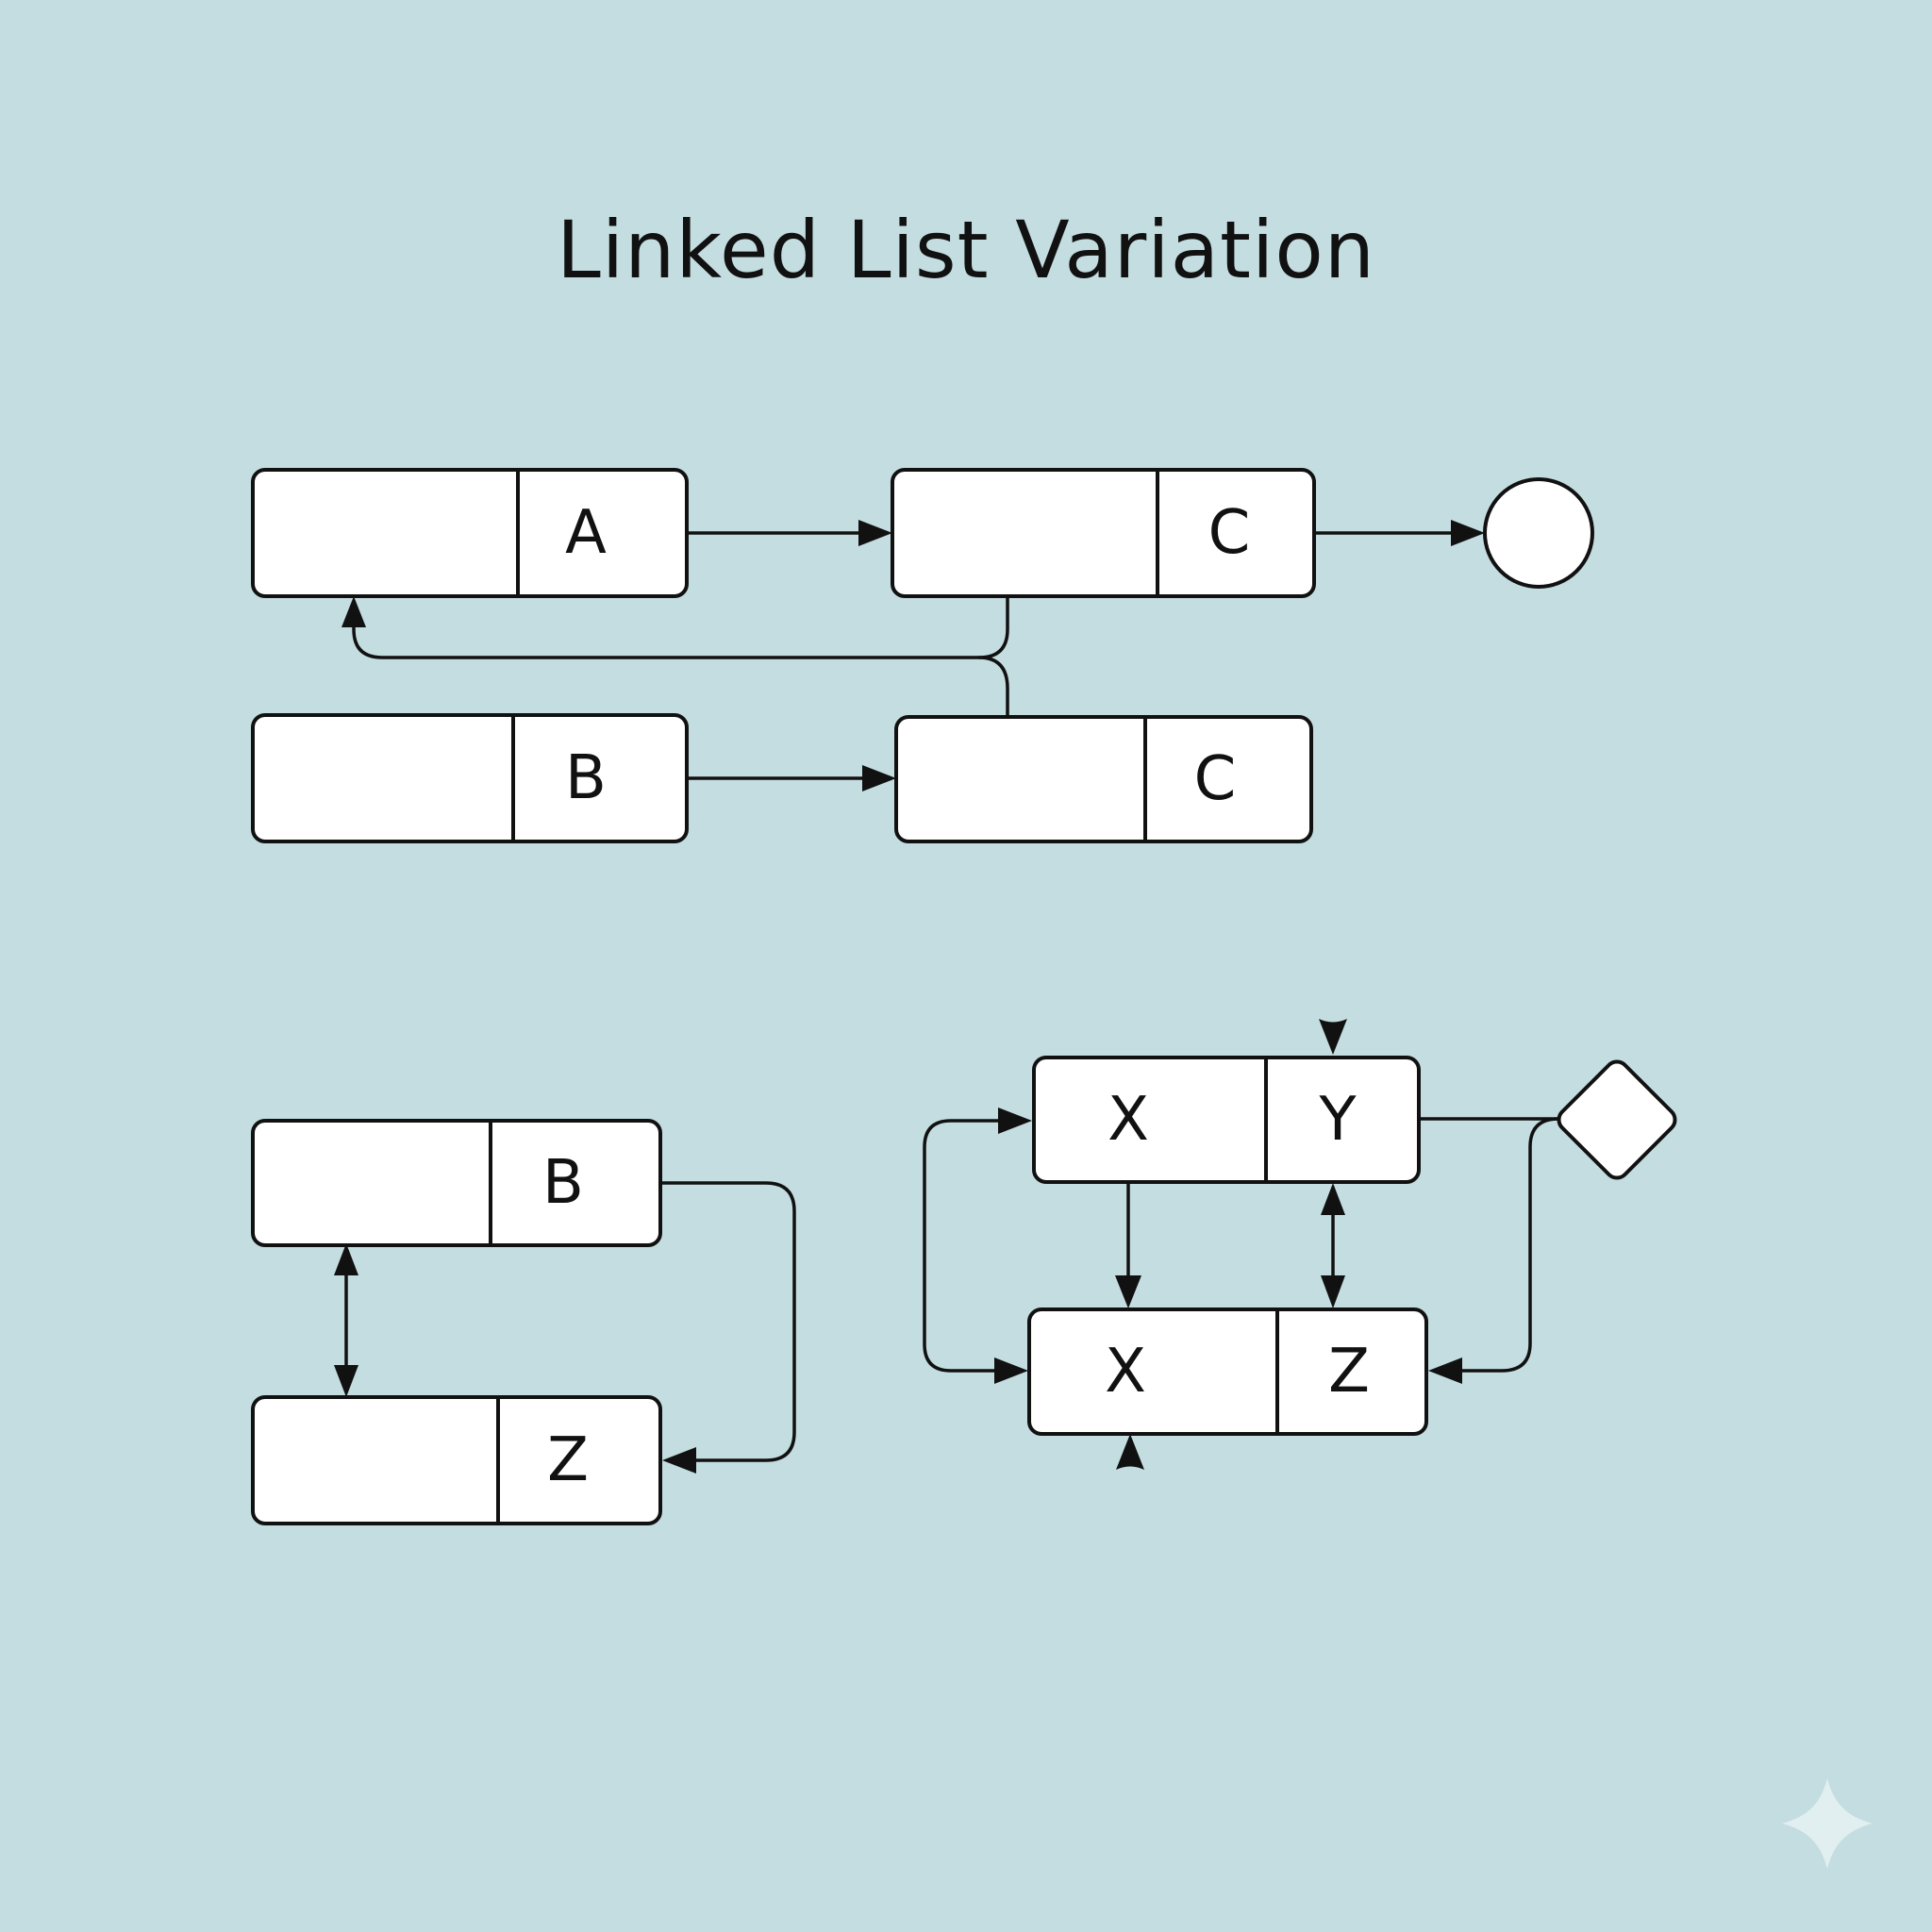  I want to click on node-b-upper-label: B, so click(586, 778).